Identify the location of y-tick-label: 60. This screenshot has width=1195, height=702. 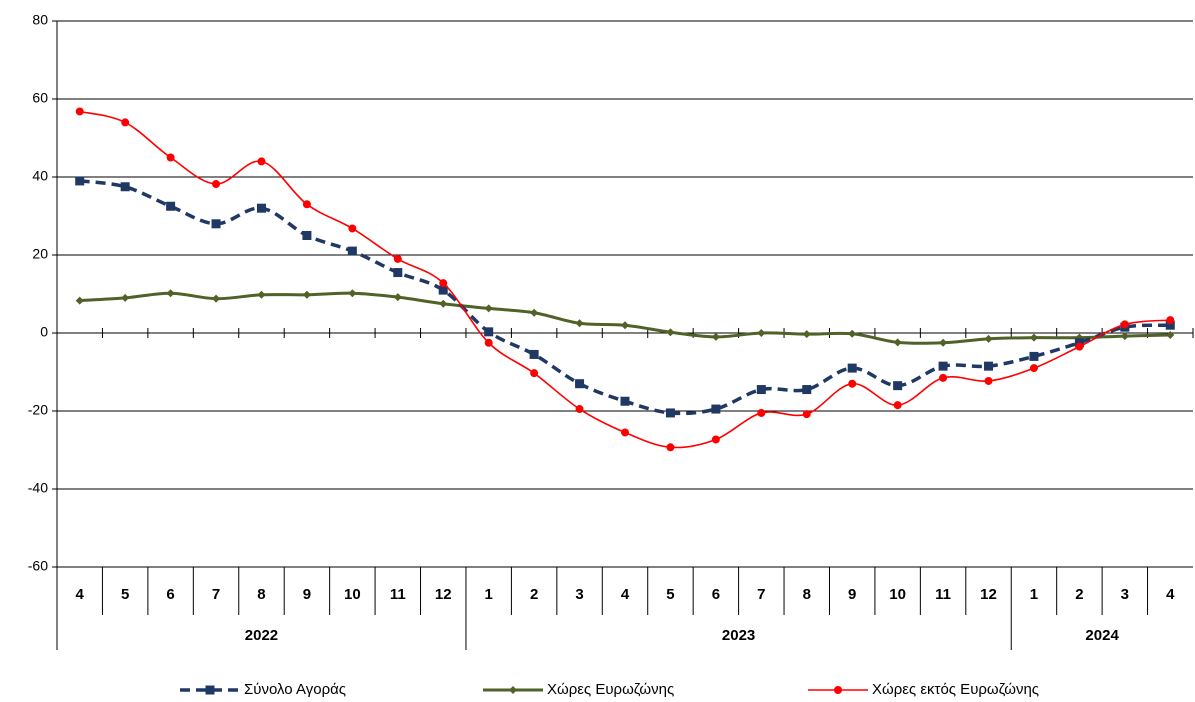
(40, 98).